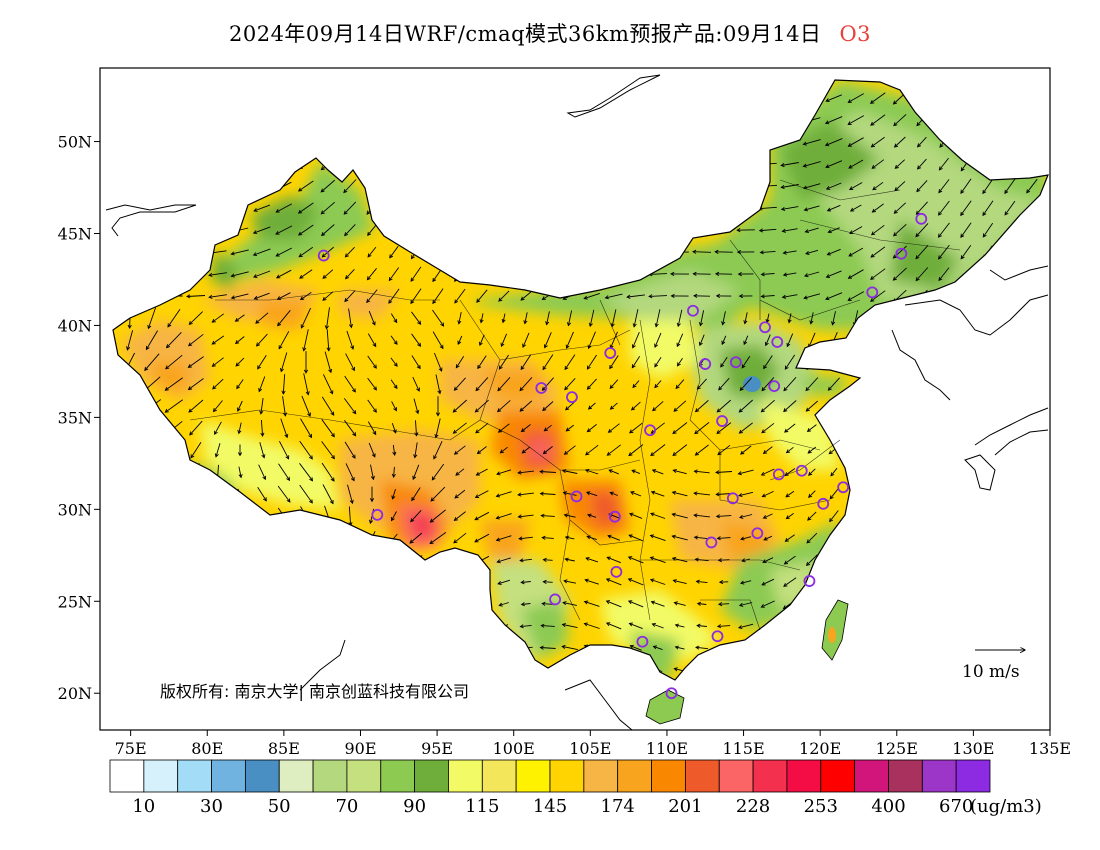 This screenshot has height=850, width=1100. I want to click on lon-tick-label: 120E, so click(820, 748).